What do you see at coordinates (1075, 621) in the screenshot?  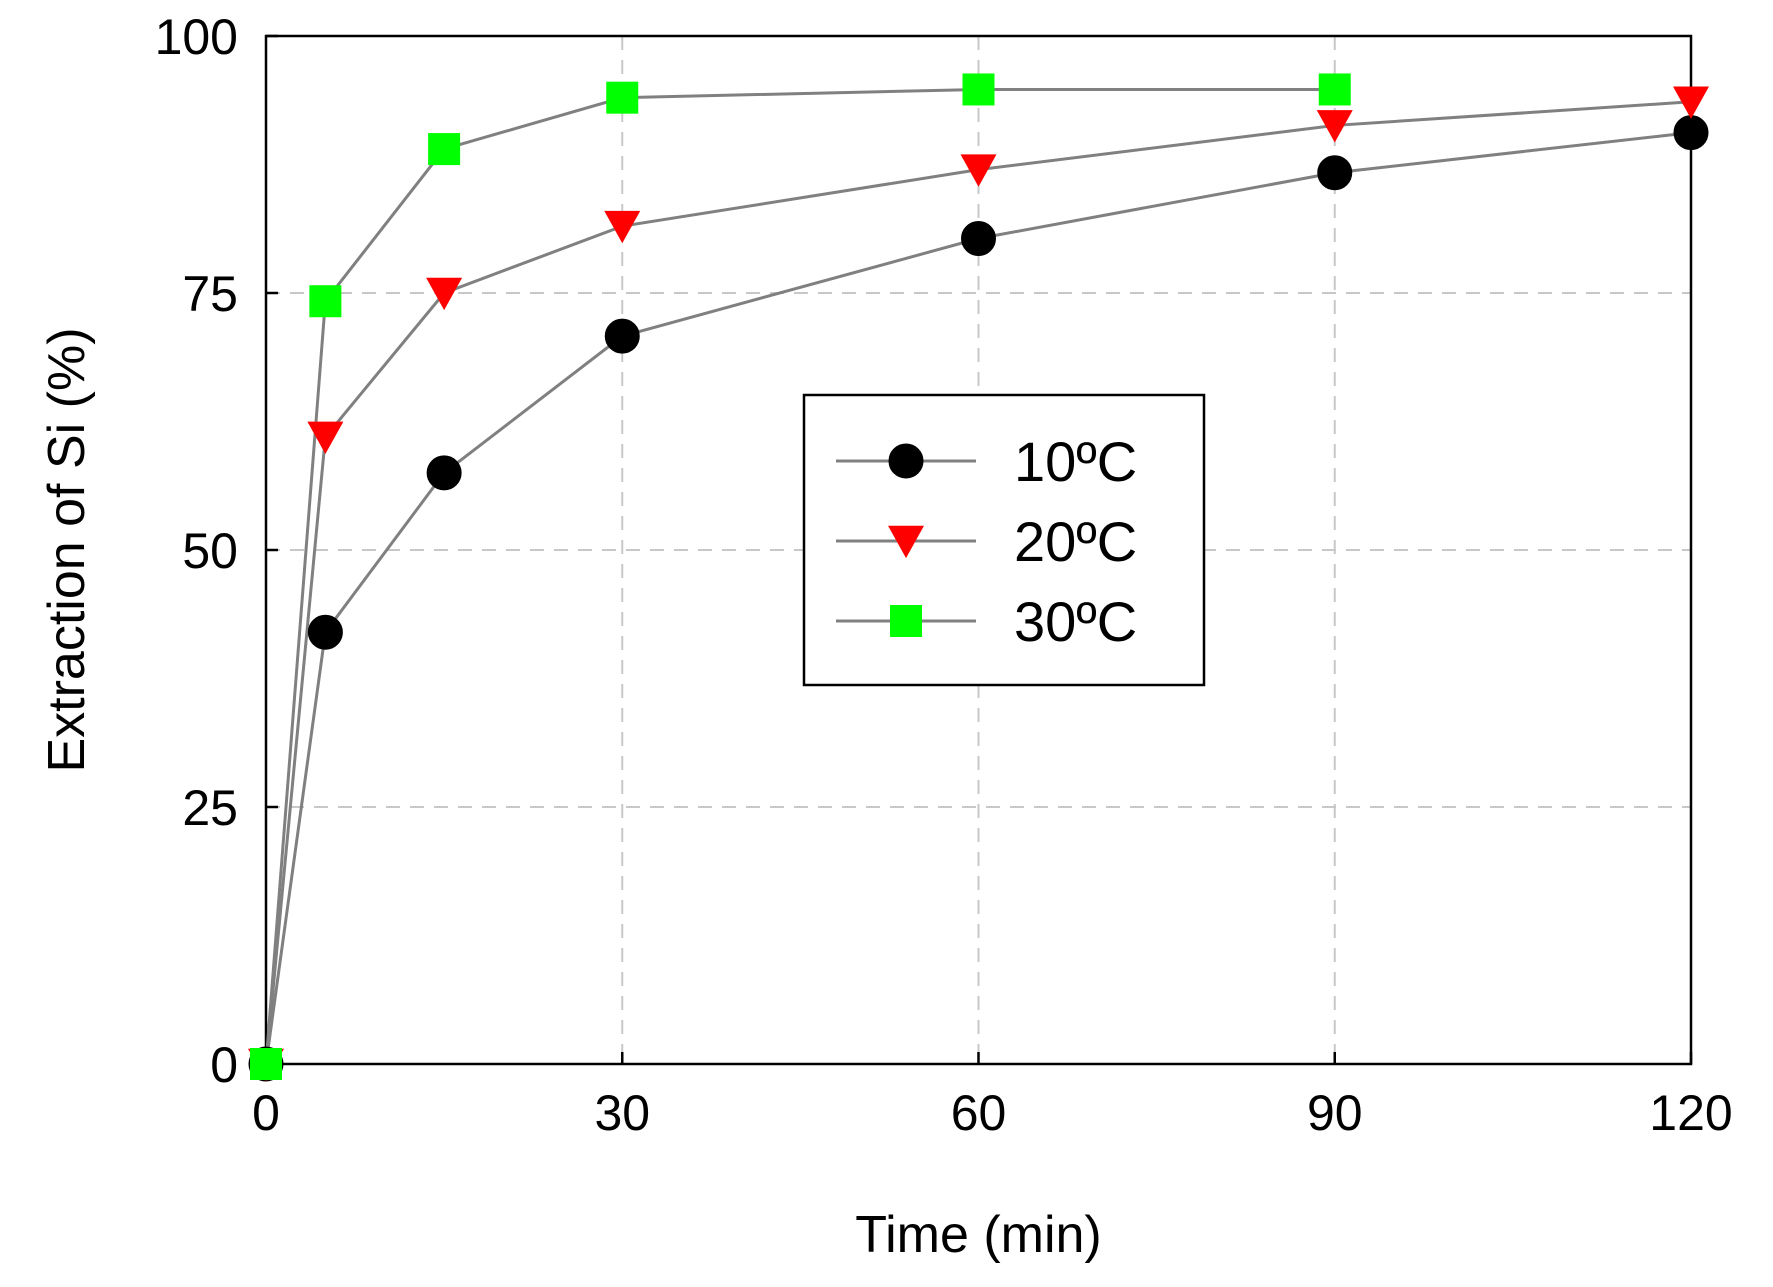 I see `legend-label: 30ºC` at bounding box center [1075, 621].